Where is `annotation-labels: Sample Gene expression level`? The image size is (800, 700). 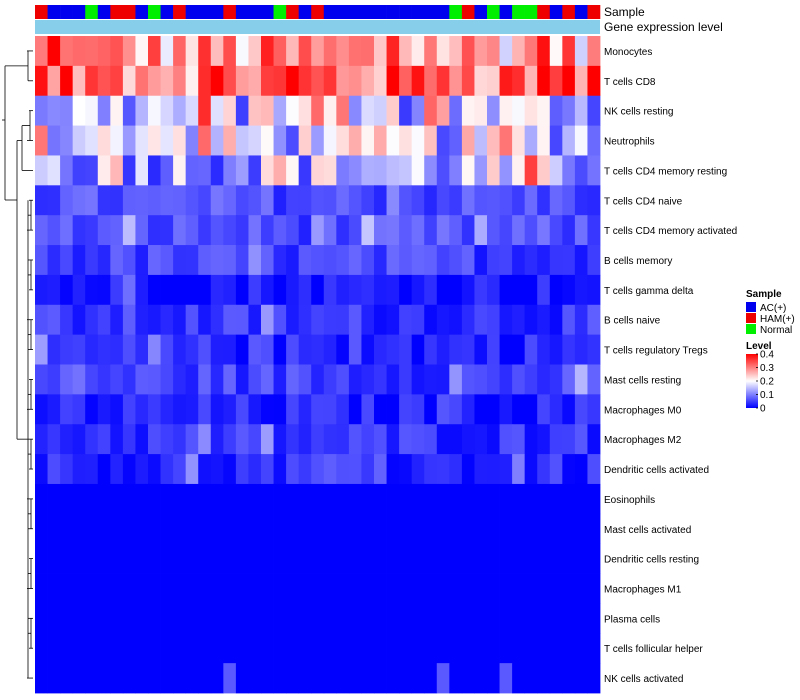
annotation-labels: Sample Gene expression level is located at coordinates (663, 19).